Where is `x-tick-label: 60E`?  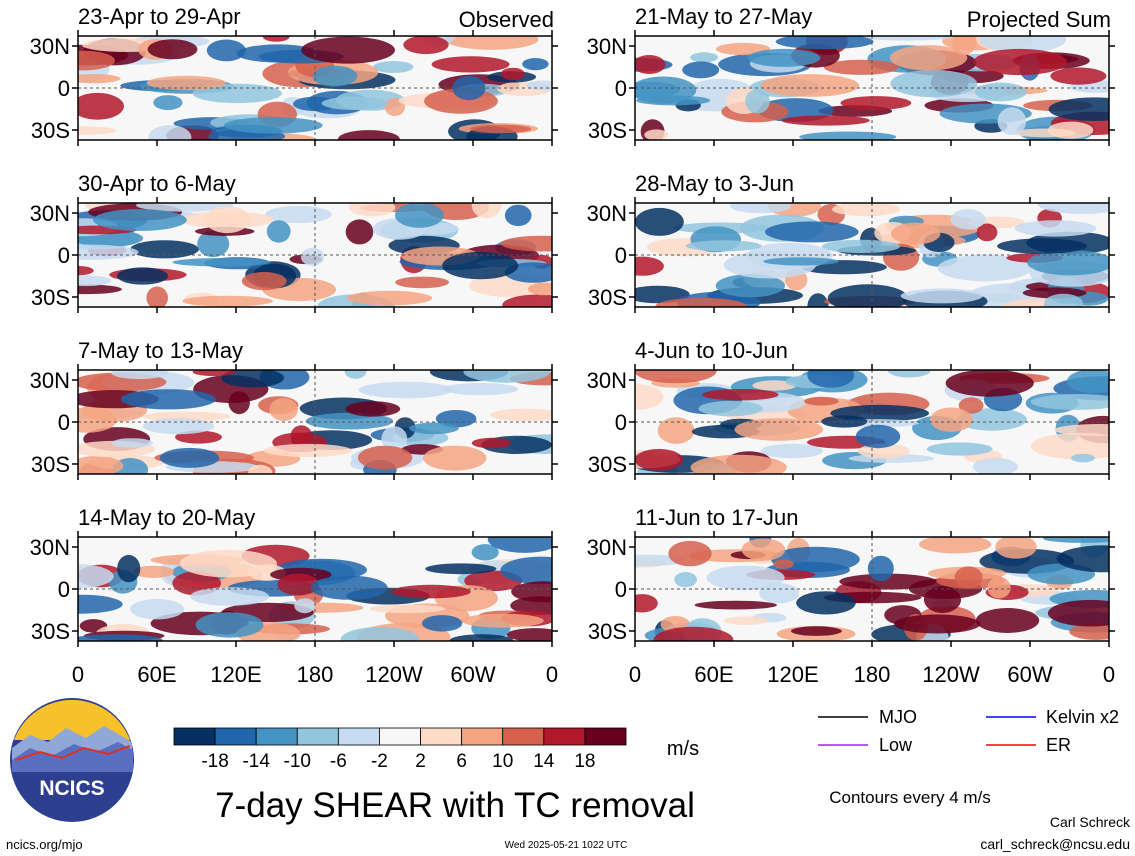
x-tick-label: 60E is located at coordinates (713, 674).